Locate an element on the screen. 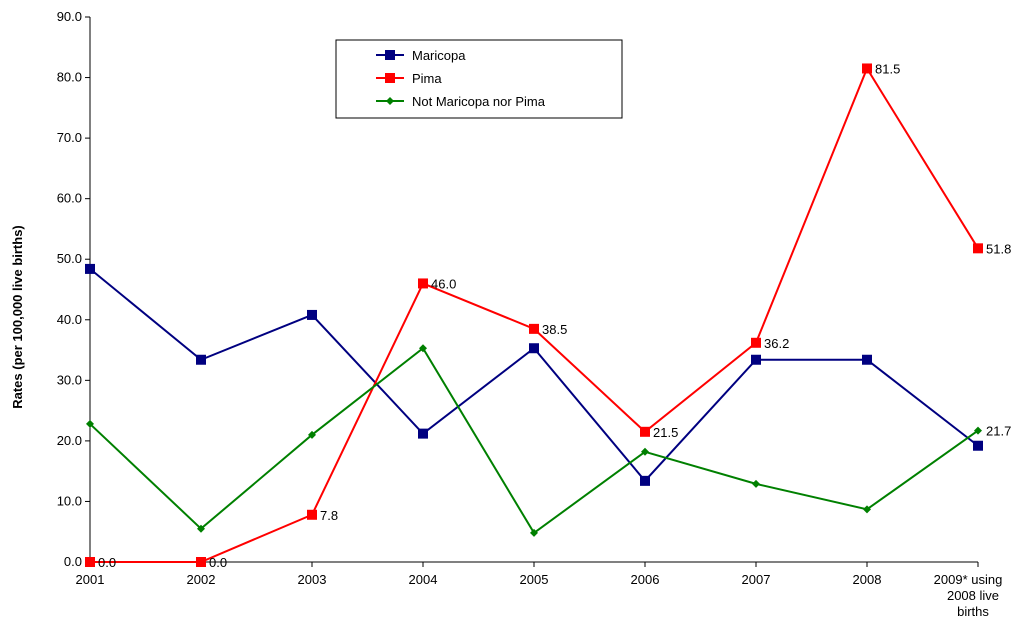 The width and height of the screenshot is (1026, 629). legend-marker-not-maricopa-nor-pima is located at coordinates (390, 101).